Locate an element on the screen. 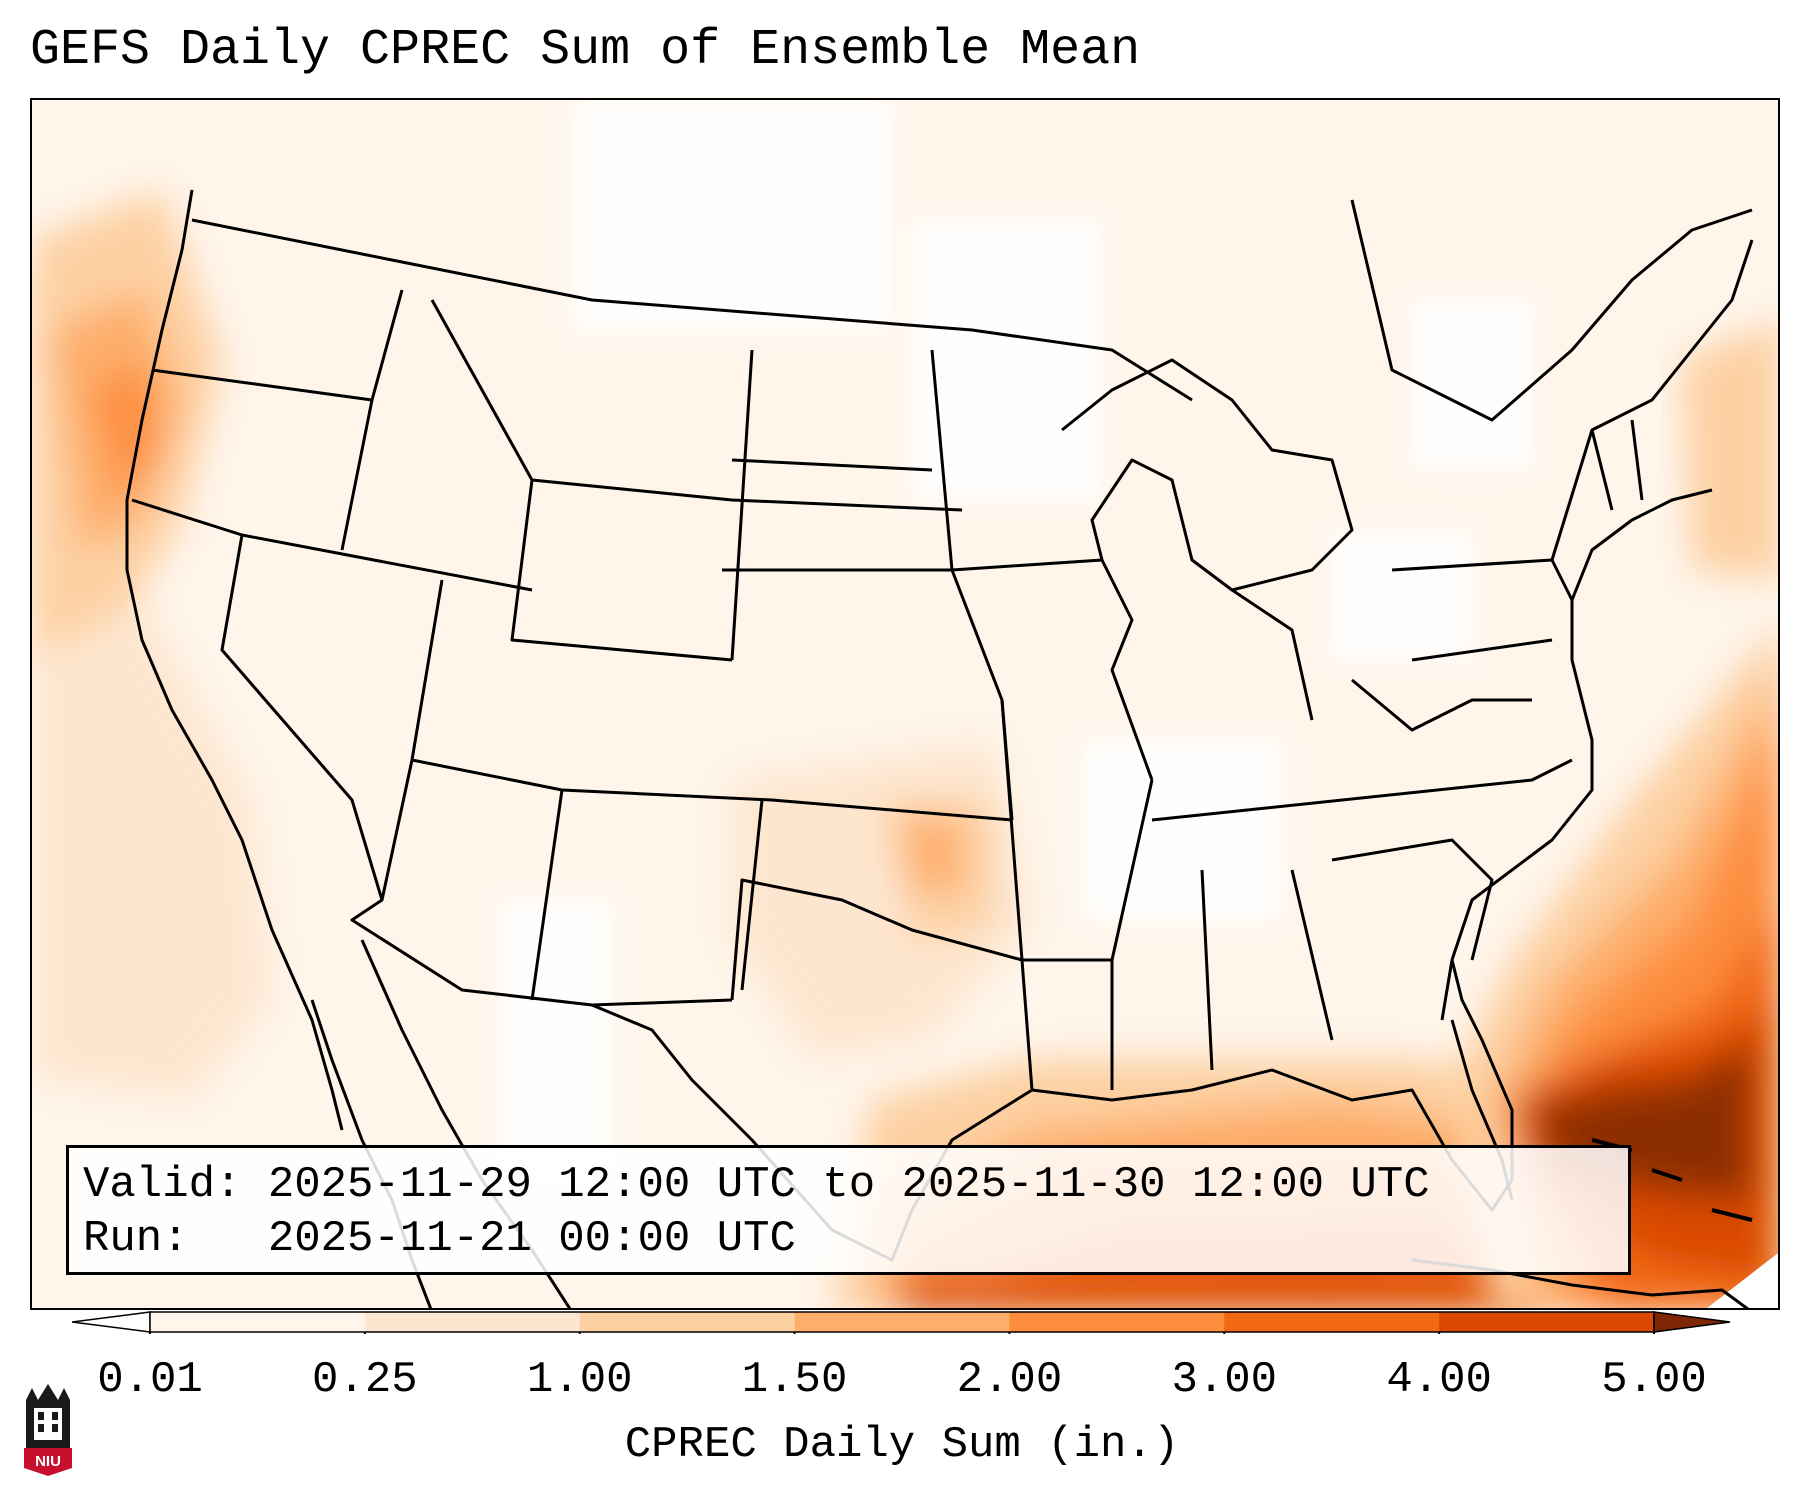 The width and height of the screenshot is (1803, 1500). colorbar-over-triangle is located at coordinates (1692, 1322).